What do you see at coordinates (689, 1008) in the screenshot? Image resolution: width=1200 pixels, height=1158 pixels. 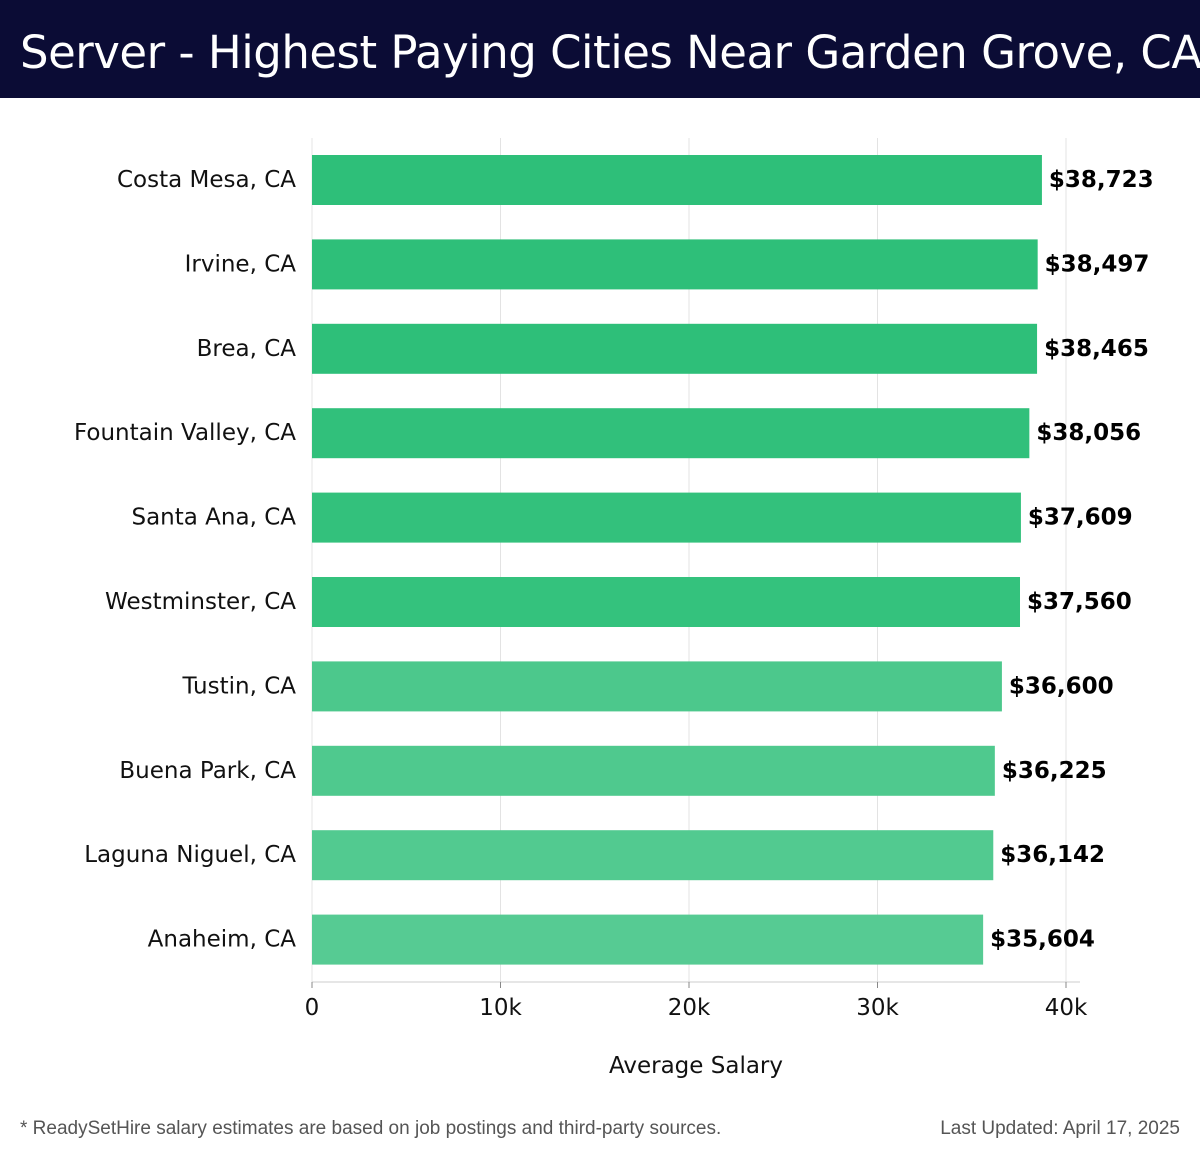 I see `x-tick-label: 20k` at bounding box center [689, 1008].